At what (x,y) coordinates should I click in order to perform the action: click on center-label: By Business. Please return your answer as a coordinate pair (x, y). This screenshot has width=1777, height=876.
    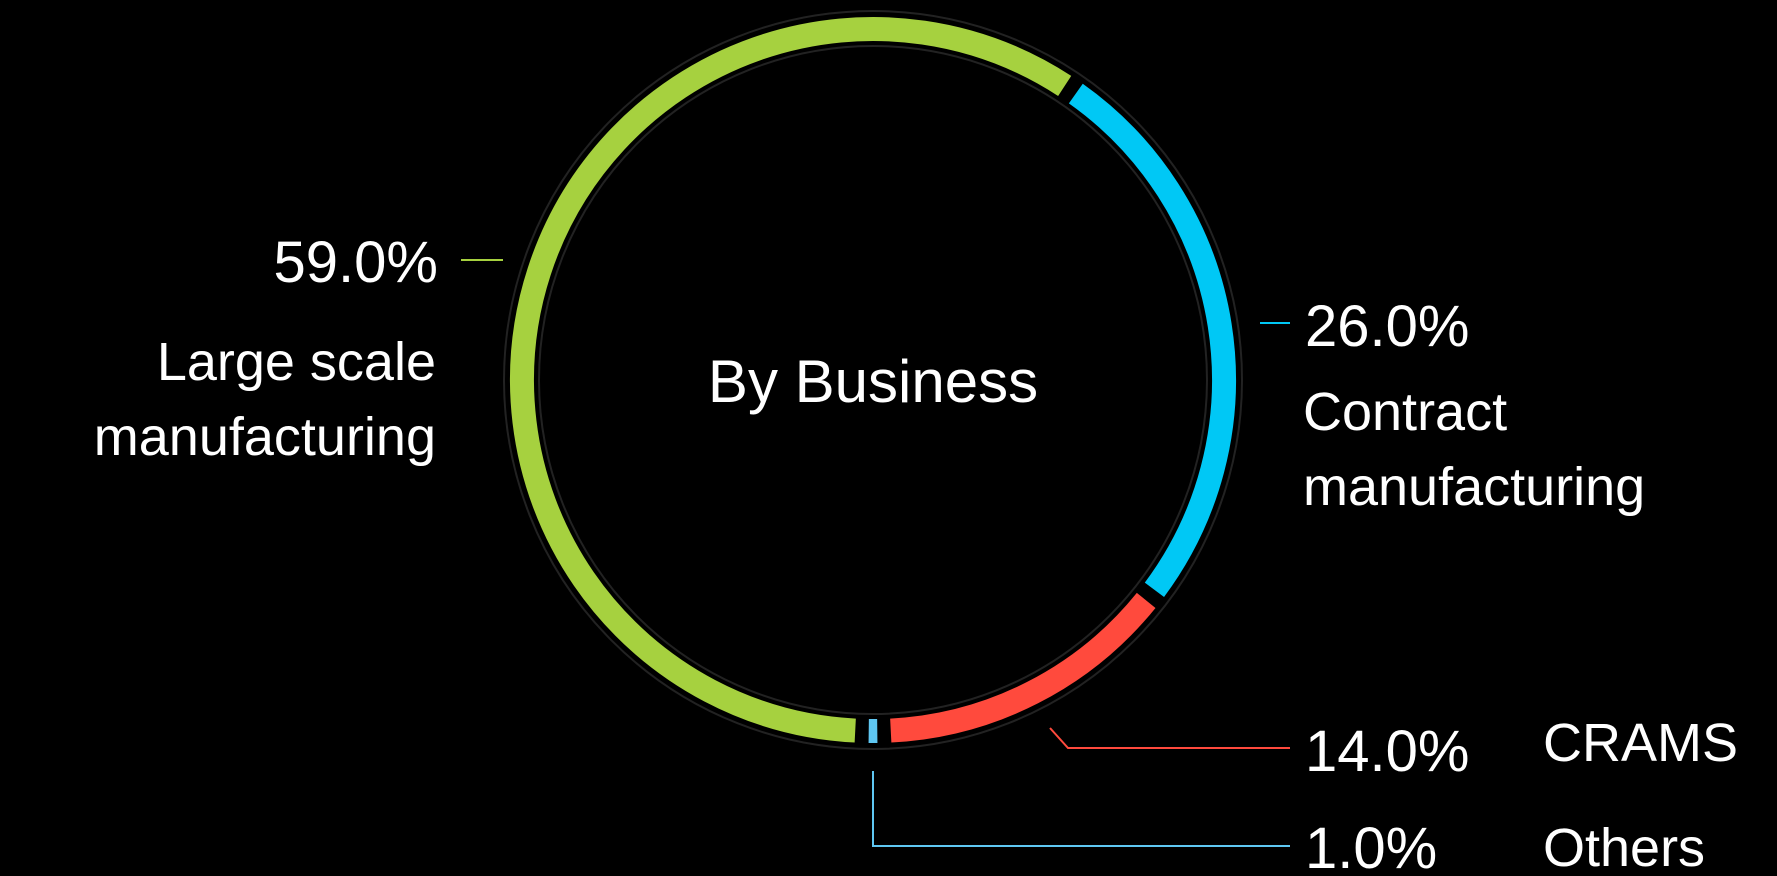
    Looking at the image, I should click on (873, 381).